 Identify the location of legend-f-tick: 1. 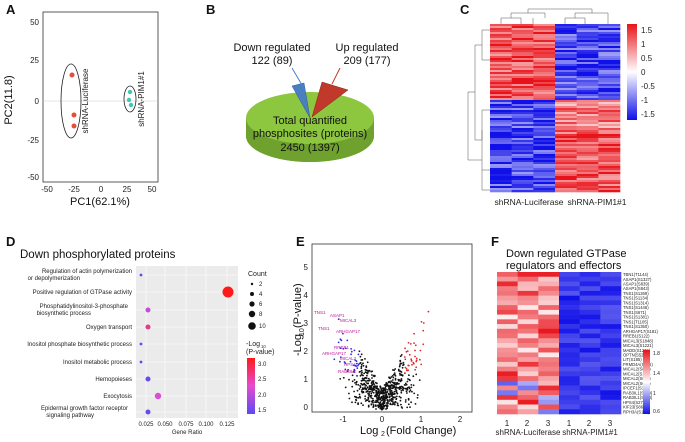
(654, 394).